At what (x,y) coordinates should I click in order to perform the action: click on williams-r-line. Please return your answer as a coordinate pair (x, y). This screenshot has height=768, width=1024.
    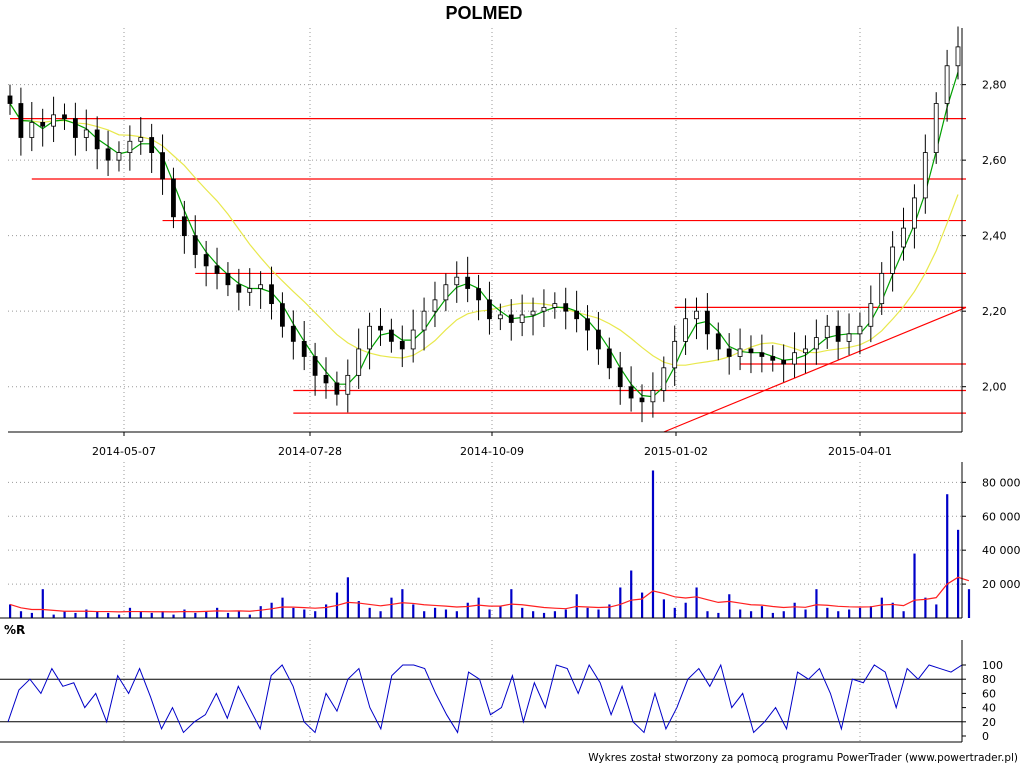
    Looking at the image, I should click on (485, 698).